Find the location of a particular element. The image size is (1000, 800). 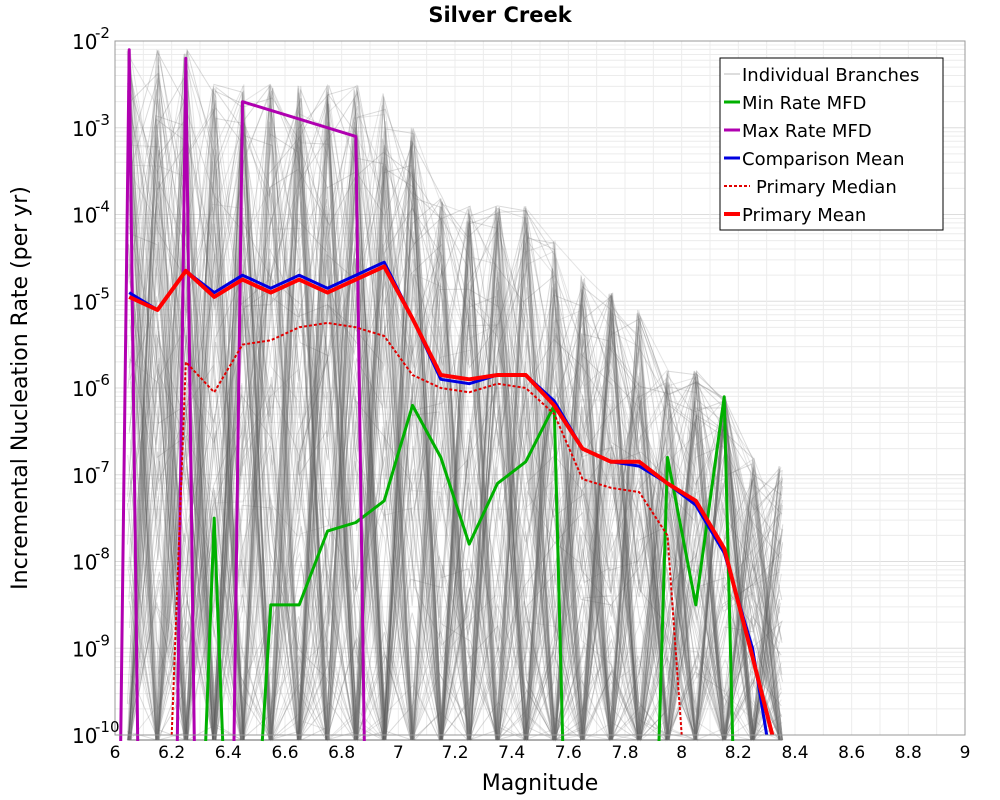

legend-label: Primary Mean is located at coordinates (804, 215).